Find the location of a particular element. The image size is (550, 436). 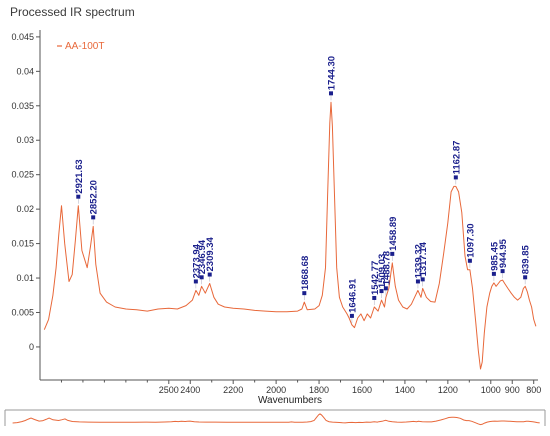

overview-strip is located at coordinates (276, 419).